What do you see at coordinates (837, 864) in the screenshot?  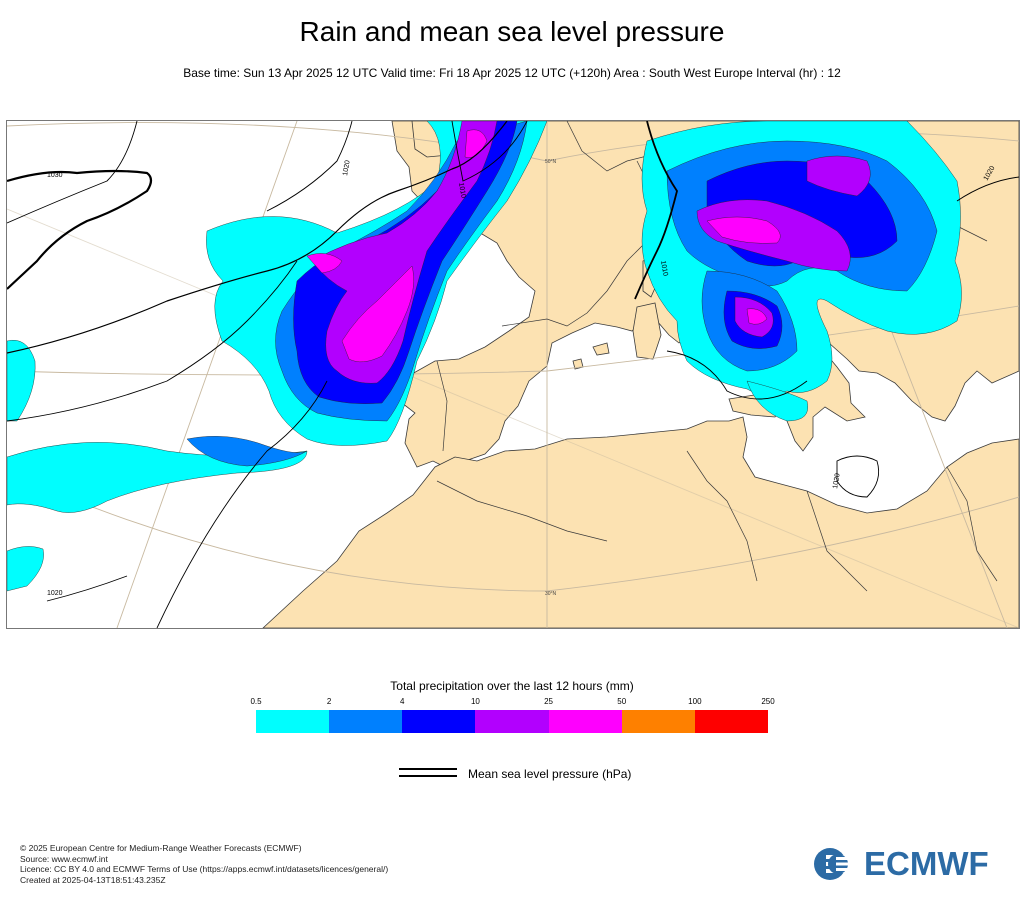 I see `ecmwf-logo-icon` at bounding box center [837, 864].